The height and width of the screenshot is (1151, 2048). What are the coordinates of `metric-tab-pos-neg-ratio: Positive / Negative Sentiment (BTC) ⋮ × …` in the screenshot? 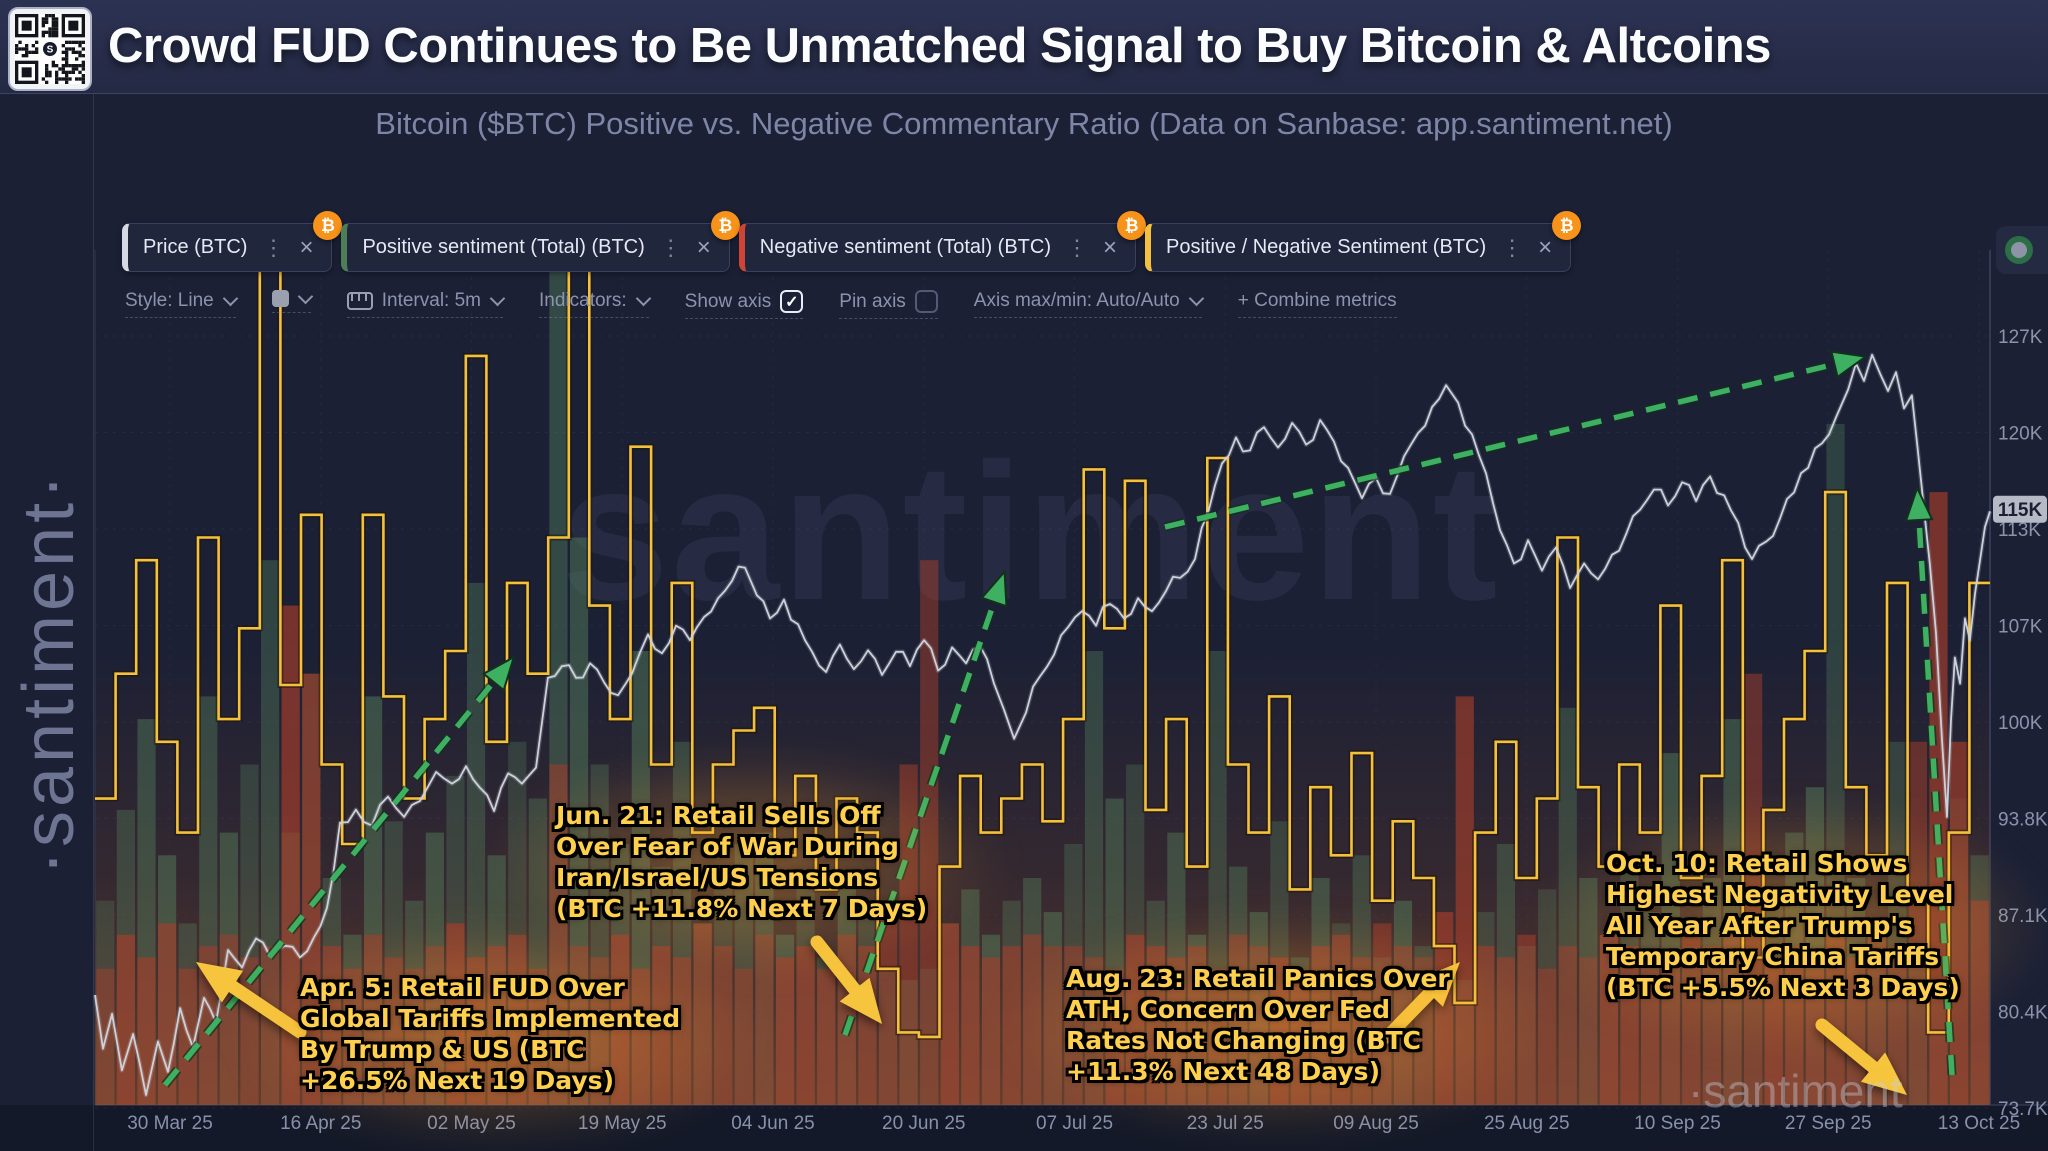 It's located at (1363, 241).